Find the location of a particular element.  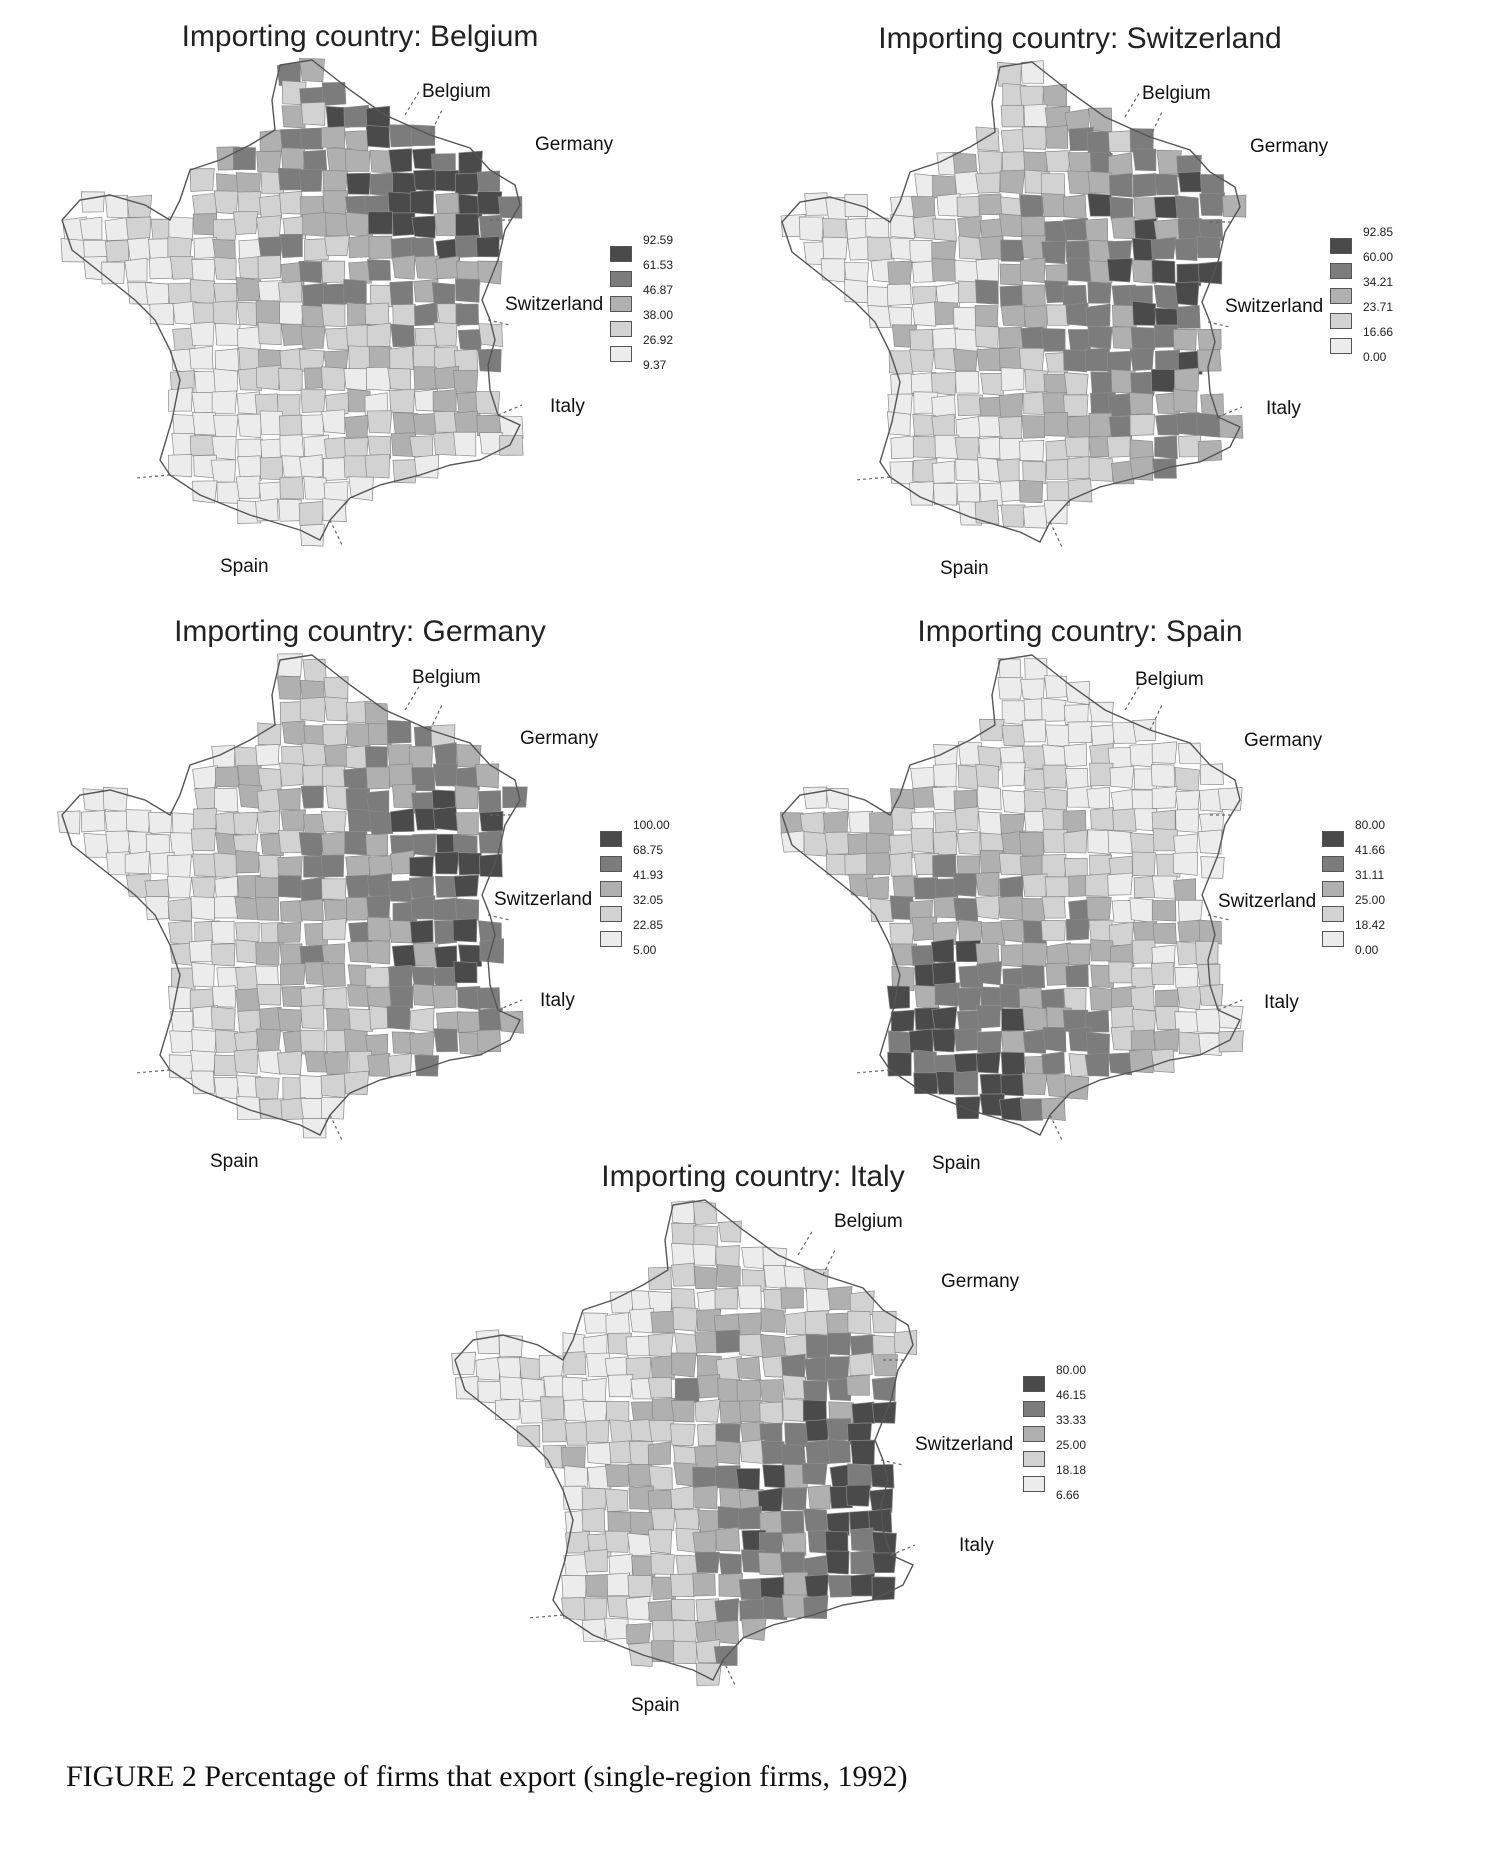

legend-value: 22.85 is located at coordinates (648, 925).